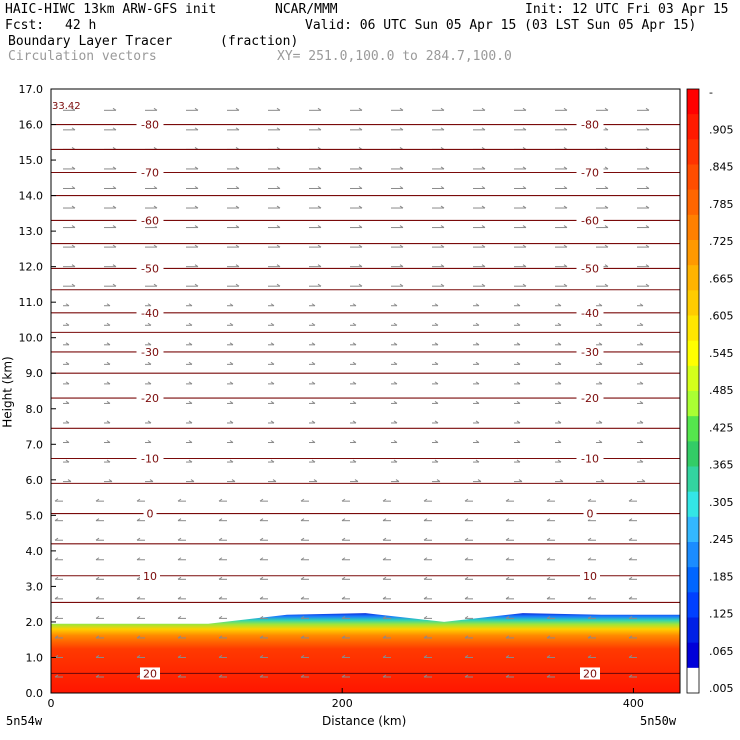 Image resolution: width=740 pixels, height=740 pixels. Describe the element at coordinates (627, 9) in the screenshot. I see `init-time: Init: 12 UTC Fri 03 Apr 15` at that location.